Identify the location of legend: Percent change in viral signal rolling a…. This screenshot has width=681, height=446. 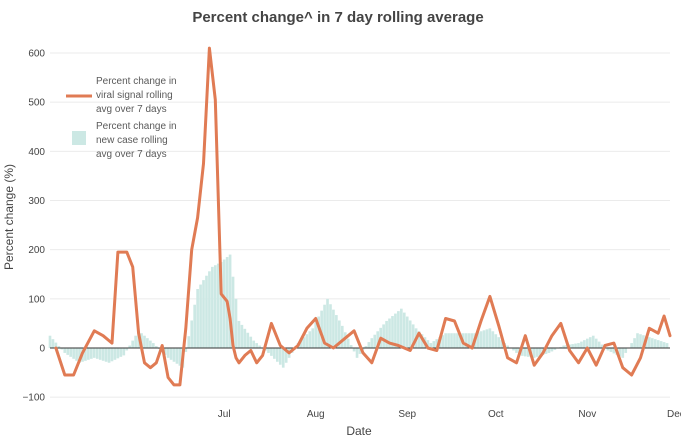
(122, 118).